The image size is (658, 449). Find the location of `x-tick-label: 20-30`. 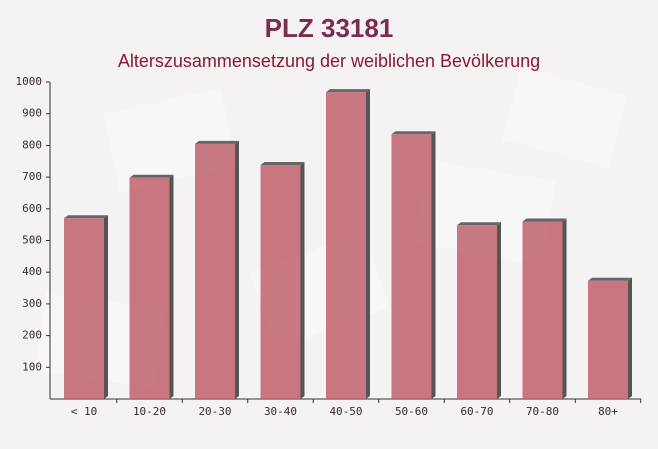

x-tick-label: 20-30 is located at coordinates (214, 411).